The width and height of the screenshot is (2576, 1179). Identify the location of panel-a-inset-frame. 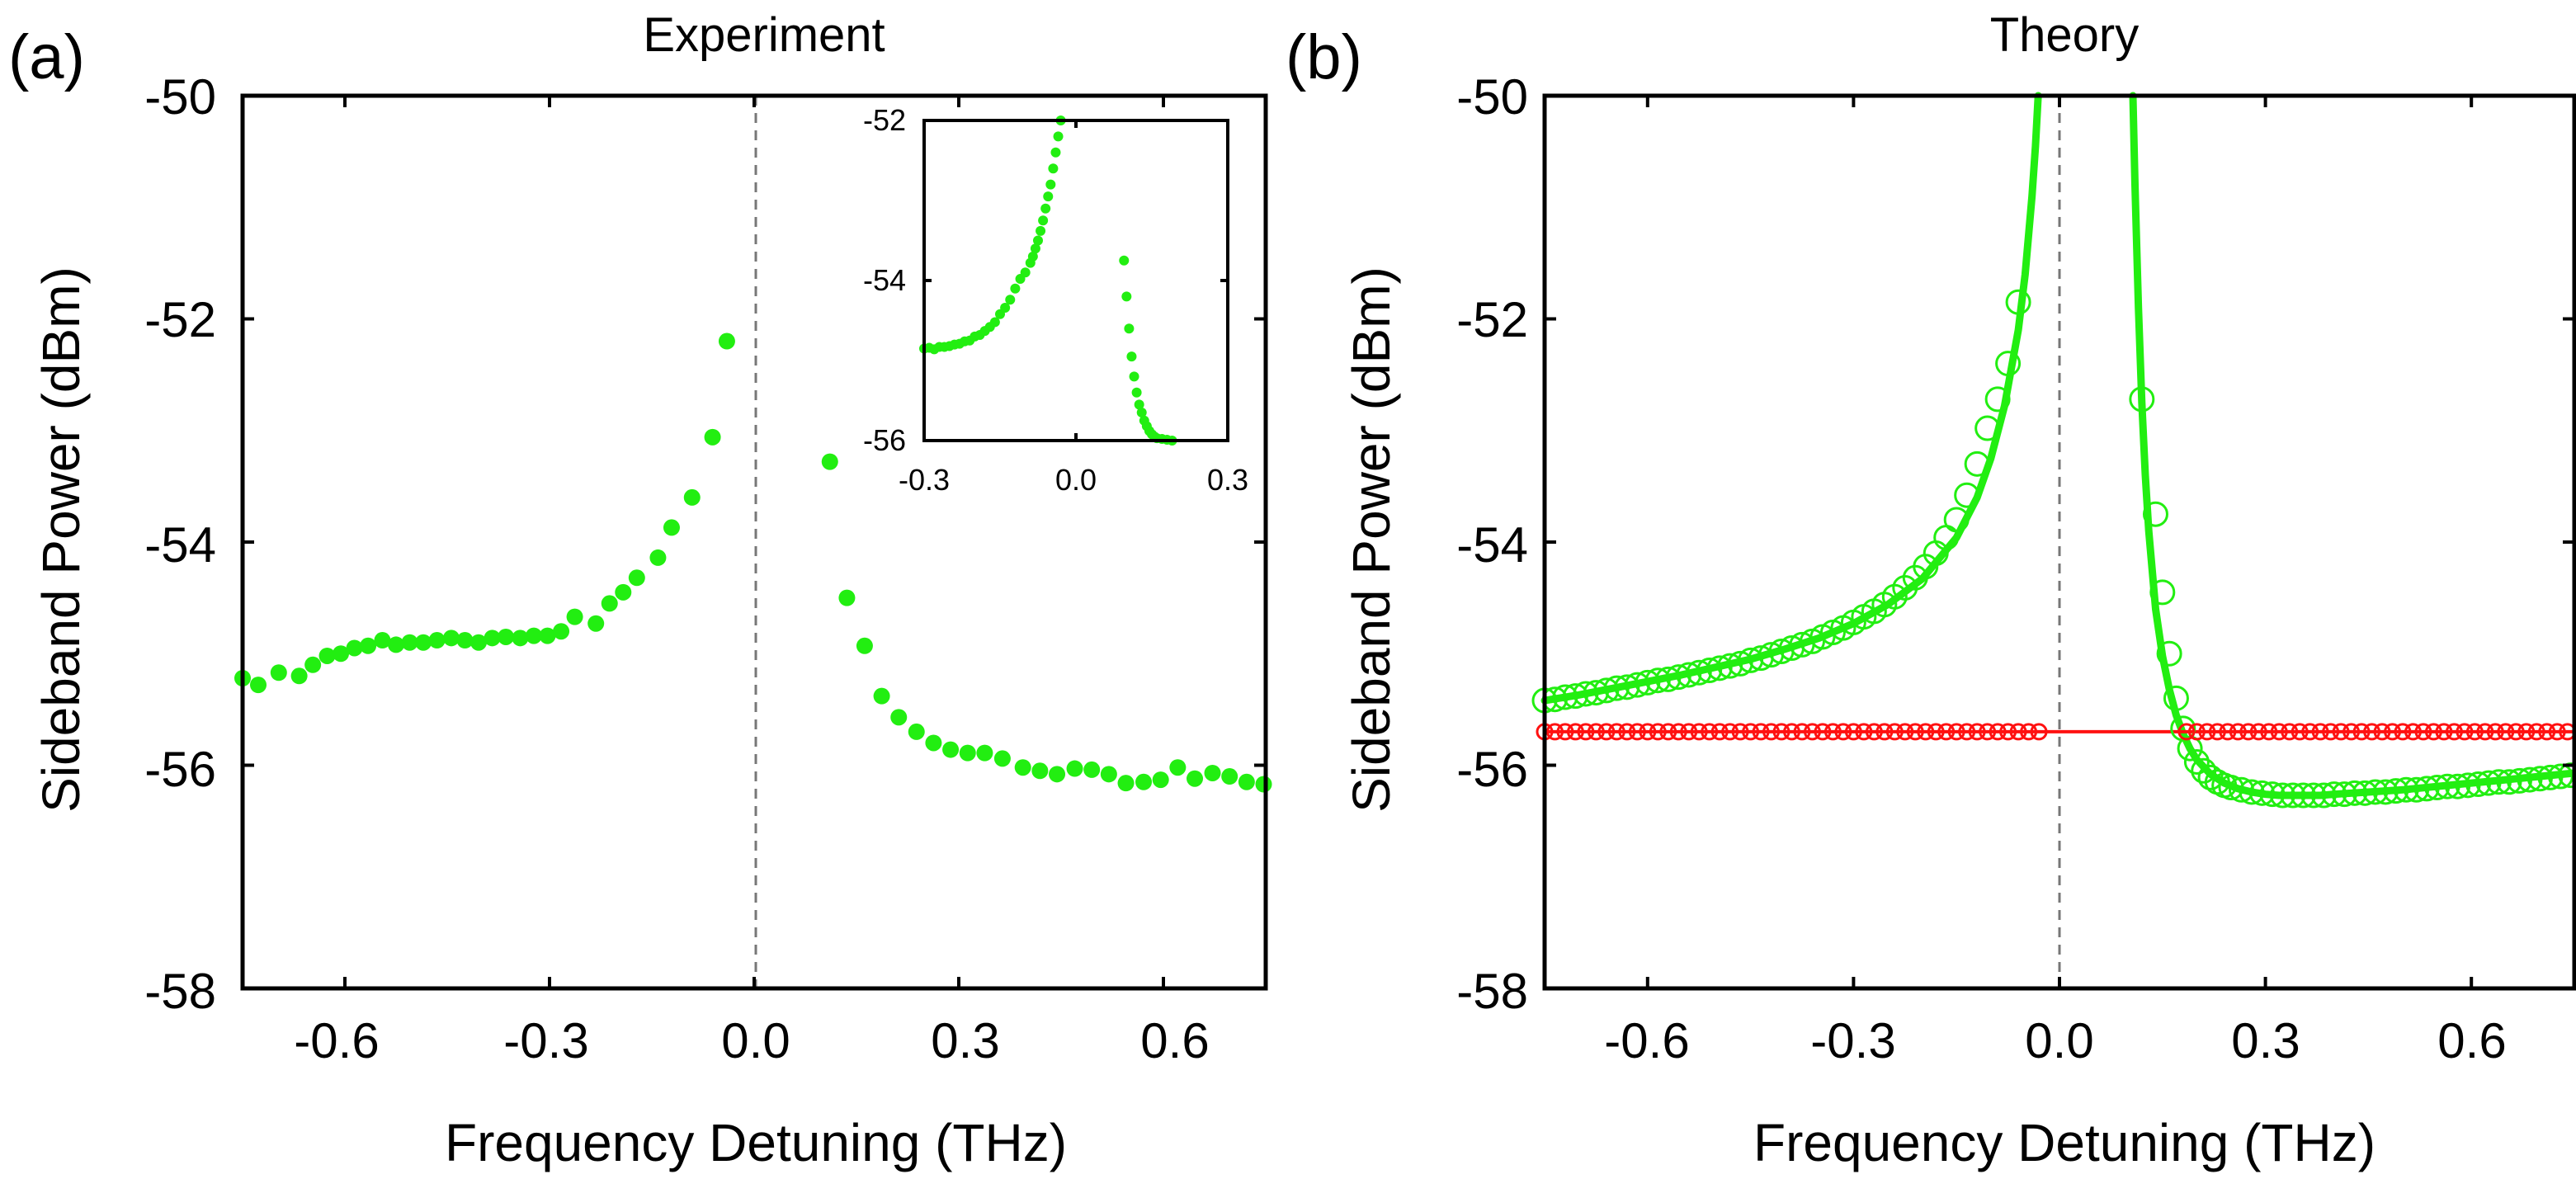
(1075, 280).